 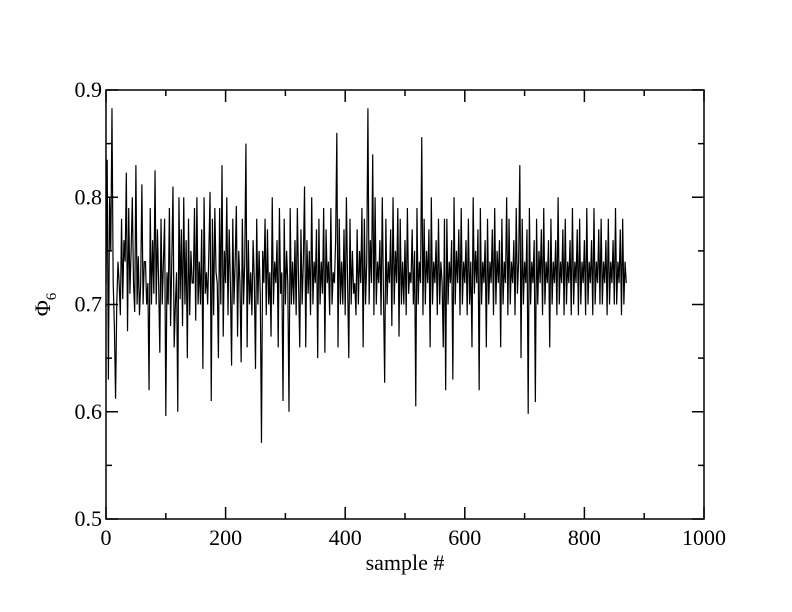 I want to click on x-tick-label: 800, so click(x=584, y=537).